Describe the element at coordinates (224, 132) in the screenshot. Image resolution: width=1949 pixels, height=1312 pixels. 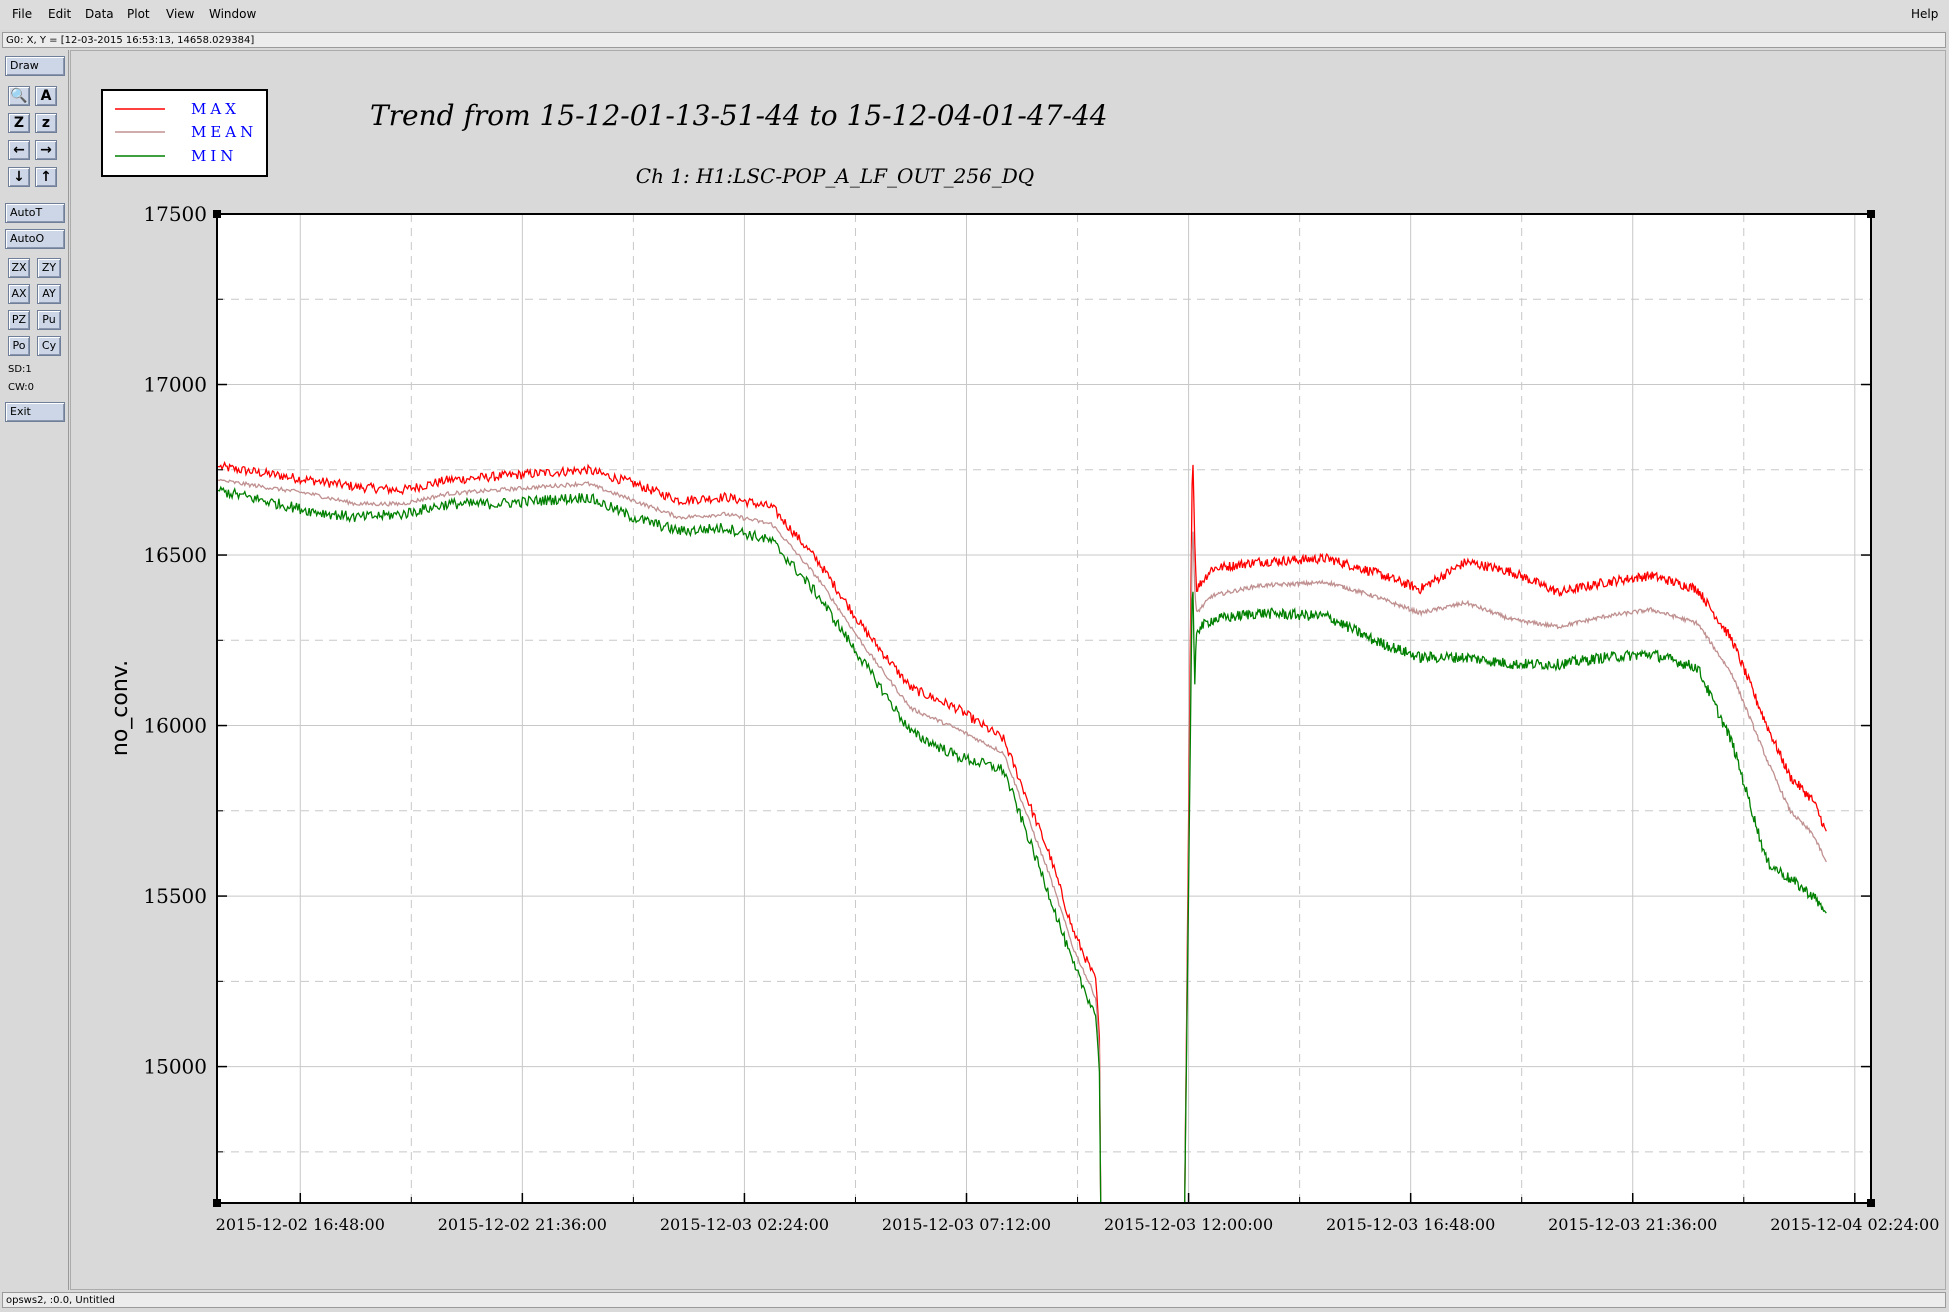
I see `legend-label-mean: MEAN` at that location.